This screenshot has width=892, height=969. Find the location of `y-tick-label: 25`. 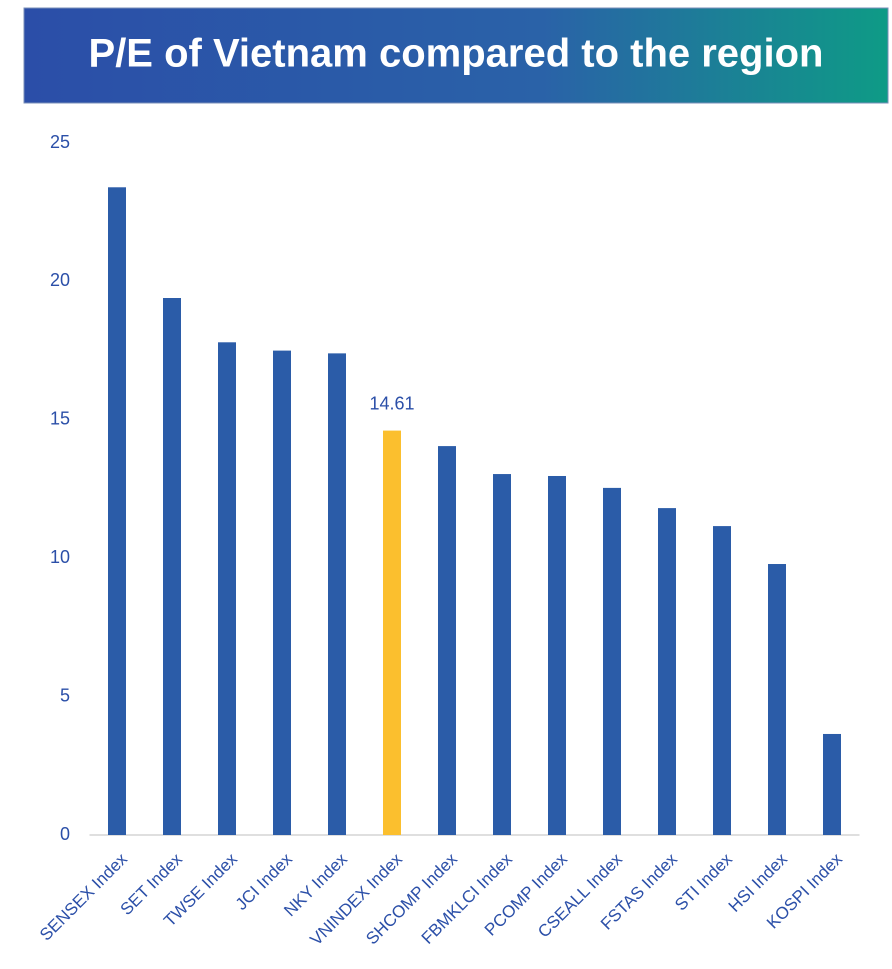

y-tick-label: 25 is located at coordinates (60, 142).